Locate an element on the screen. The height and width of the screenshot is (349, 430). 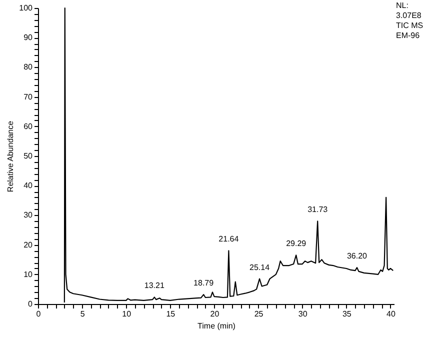
text: 3.07E8 is located at coordinates (409, 15).